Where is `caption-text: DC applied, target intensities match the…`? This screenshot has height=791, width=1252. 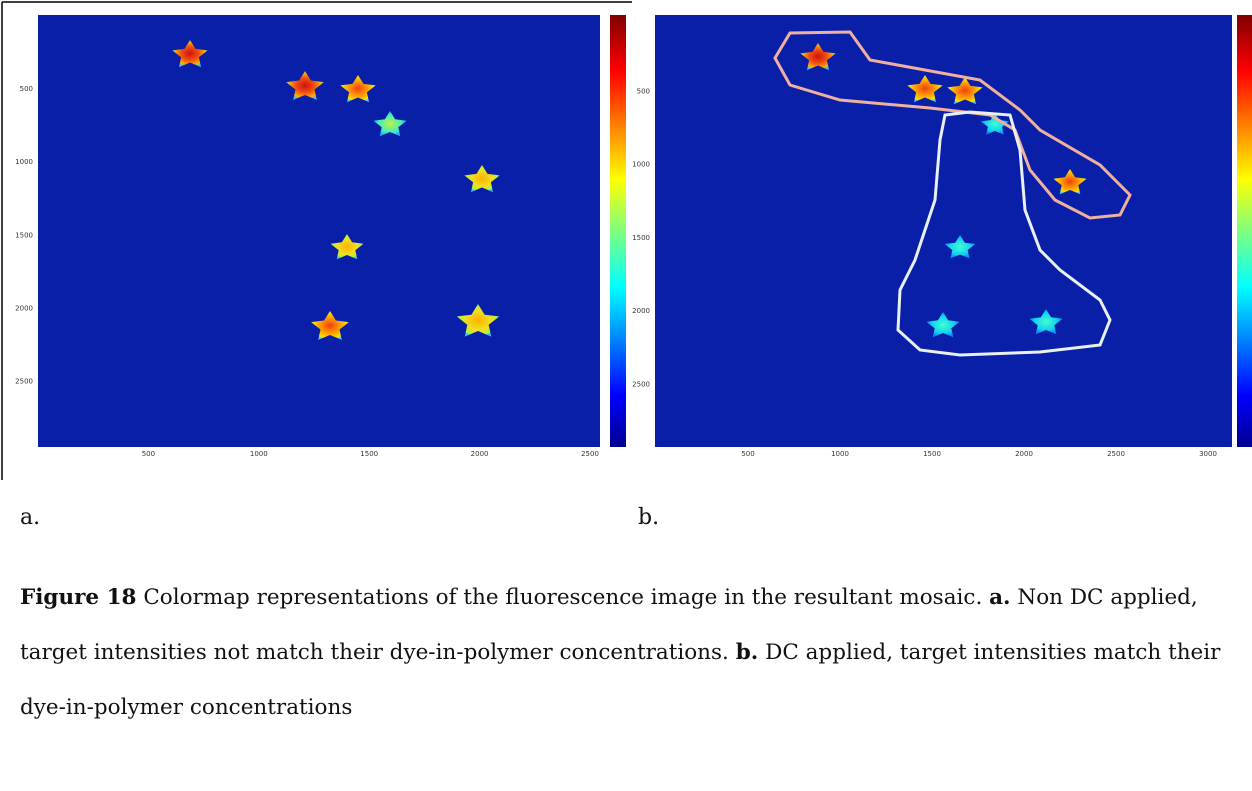
caption-text: DC applied, target intensities match the… is located at coordinates (620, 680).